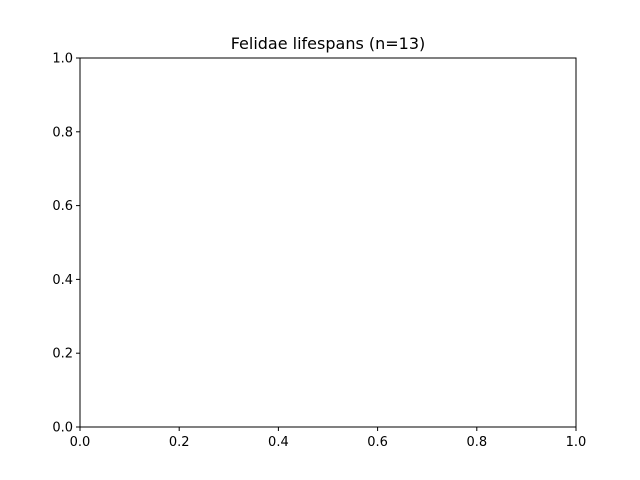 The width and height of the screenshot is (640, 480). What do you see at coordinates (278, 442) in the screenshot?
I see `x-tick-label: 0.4` at bounding box center [278, 442].